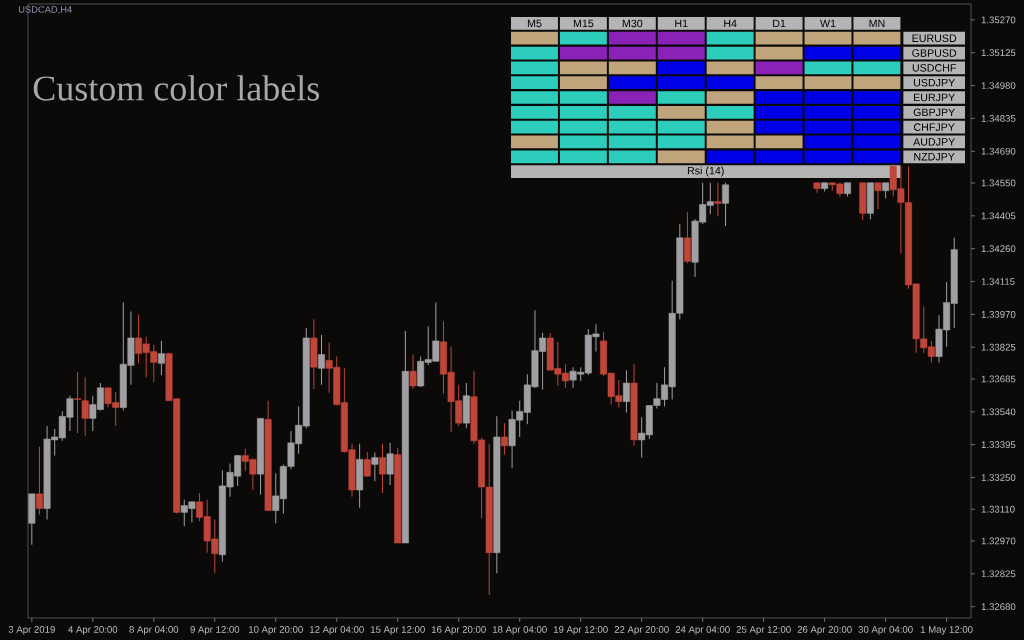  I want to click on category-label: H4, so click(730, 23).